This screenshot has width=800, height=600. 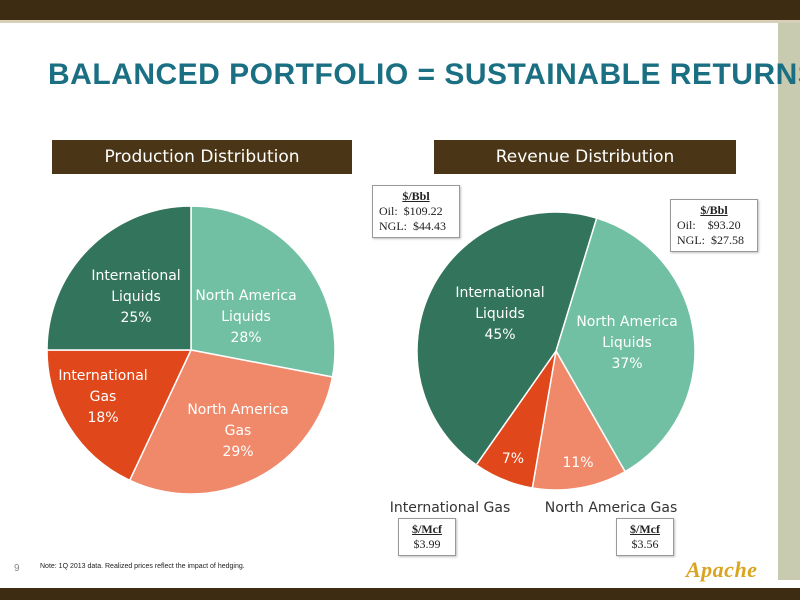 What do you see at coordinates (237, 431) in the screenshot?
I see `slice-label-na-gas: North America Gas 29%` at bounding box center [237, 431].